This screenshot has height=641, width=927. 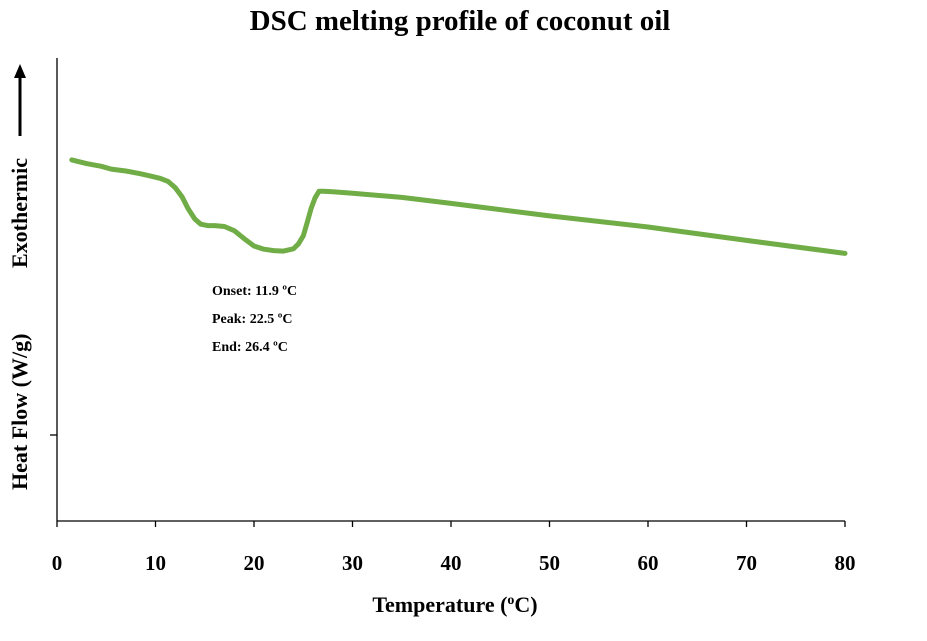 I want to click on x-tick-label: 0, so click(x=57, y=563).